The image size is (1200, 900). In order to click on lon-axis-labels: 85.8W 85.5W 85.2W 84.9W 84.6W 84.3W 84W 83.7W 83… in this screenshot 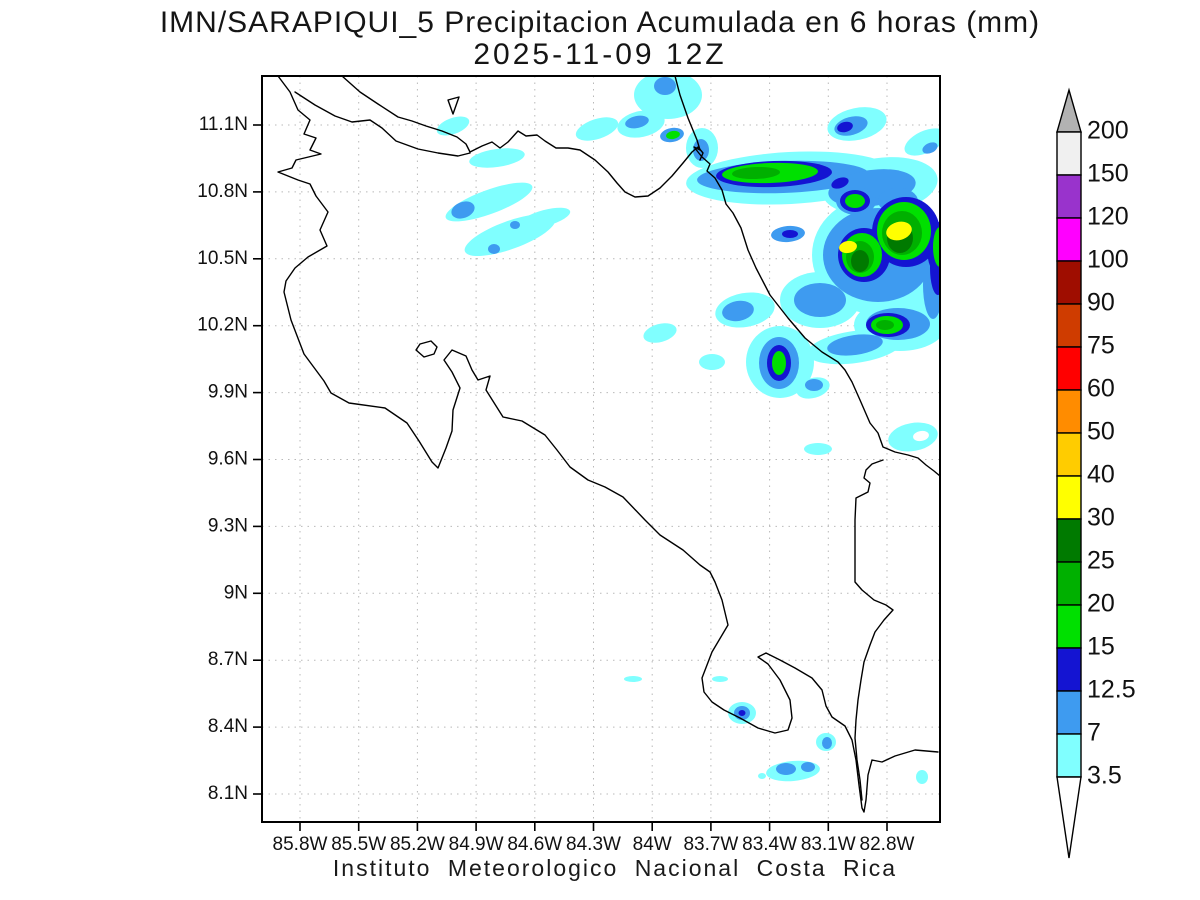, I will do `click(594, 844)`.